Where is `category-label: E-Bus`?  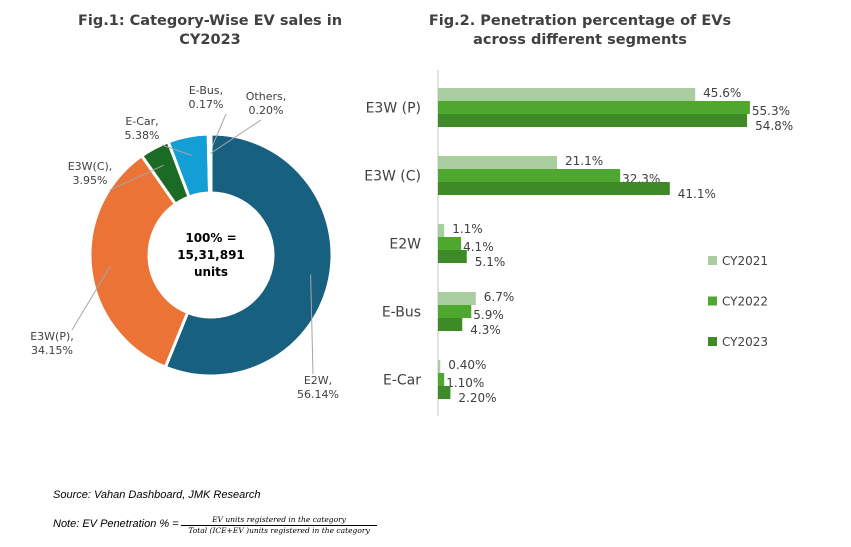 category-label: E-Bus is located at coordinates (401, 313).